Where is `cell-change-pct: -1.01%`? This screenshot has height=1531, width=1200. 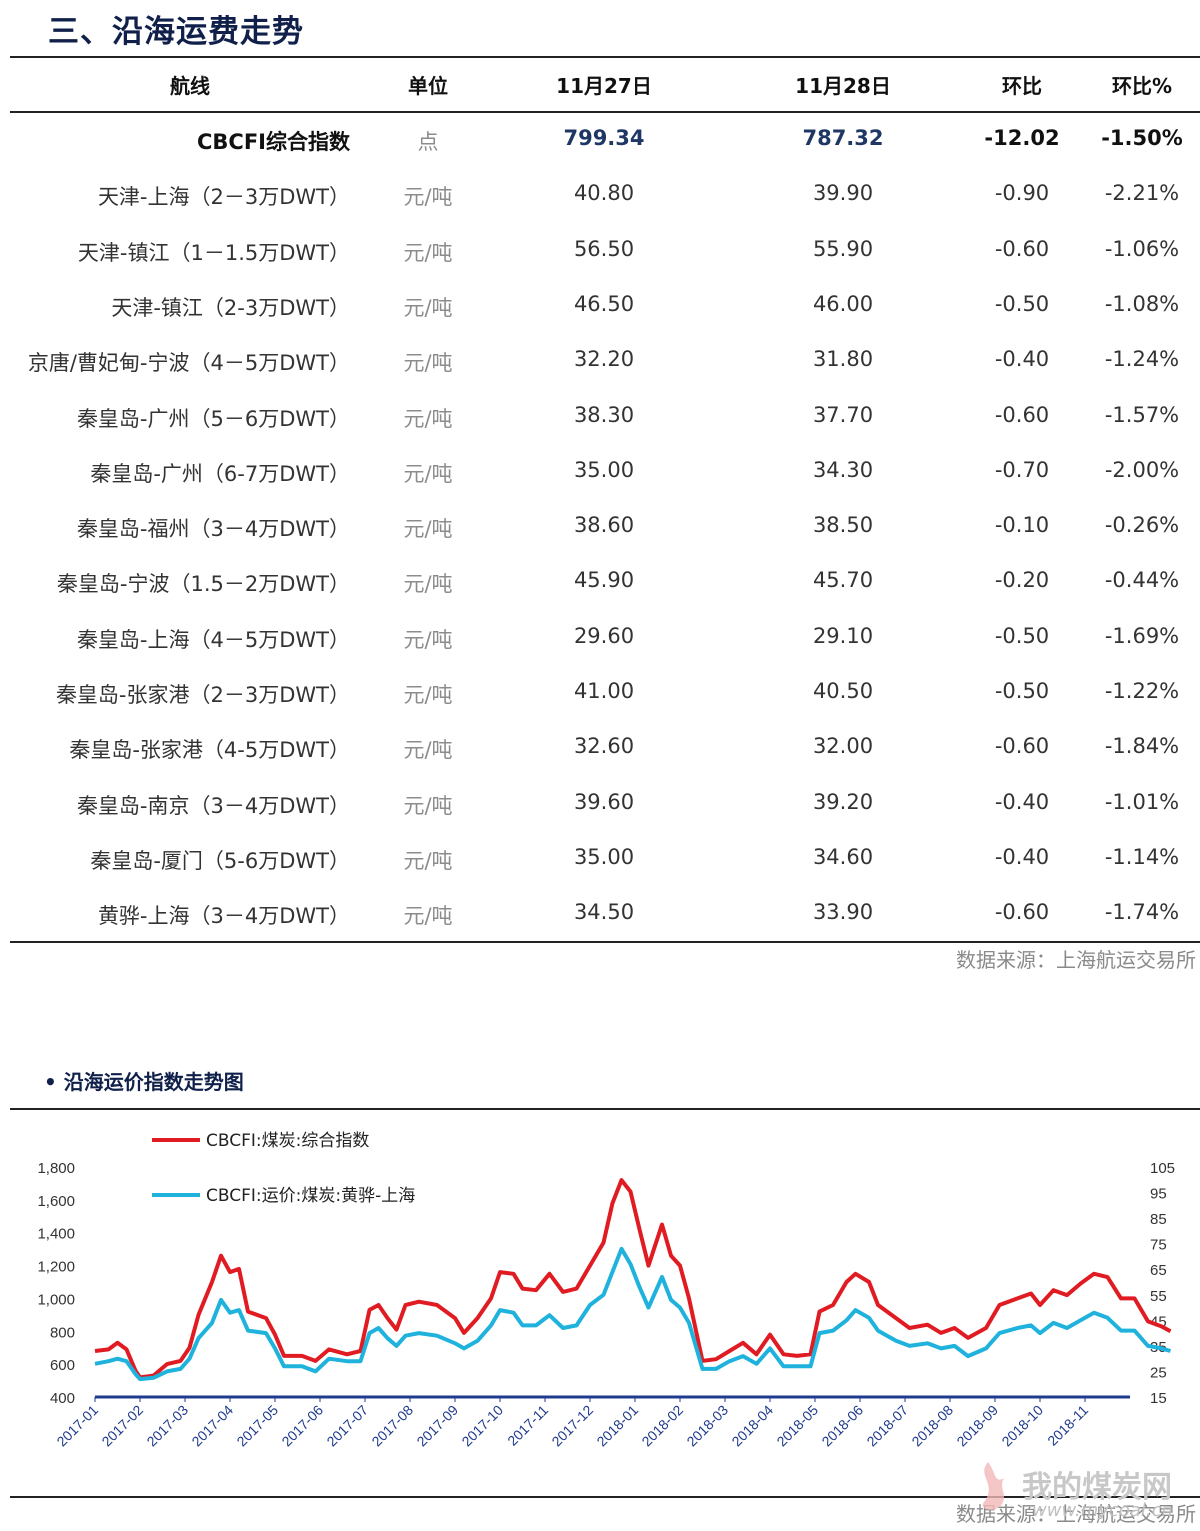 cell-change-pct: -1.01% is located at coordinates (1142, 801).